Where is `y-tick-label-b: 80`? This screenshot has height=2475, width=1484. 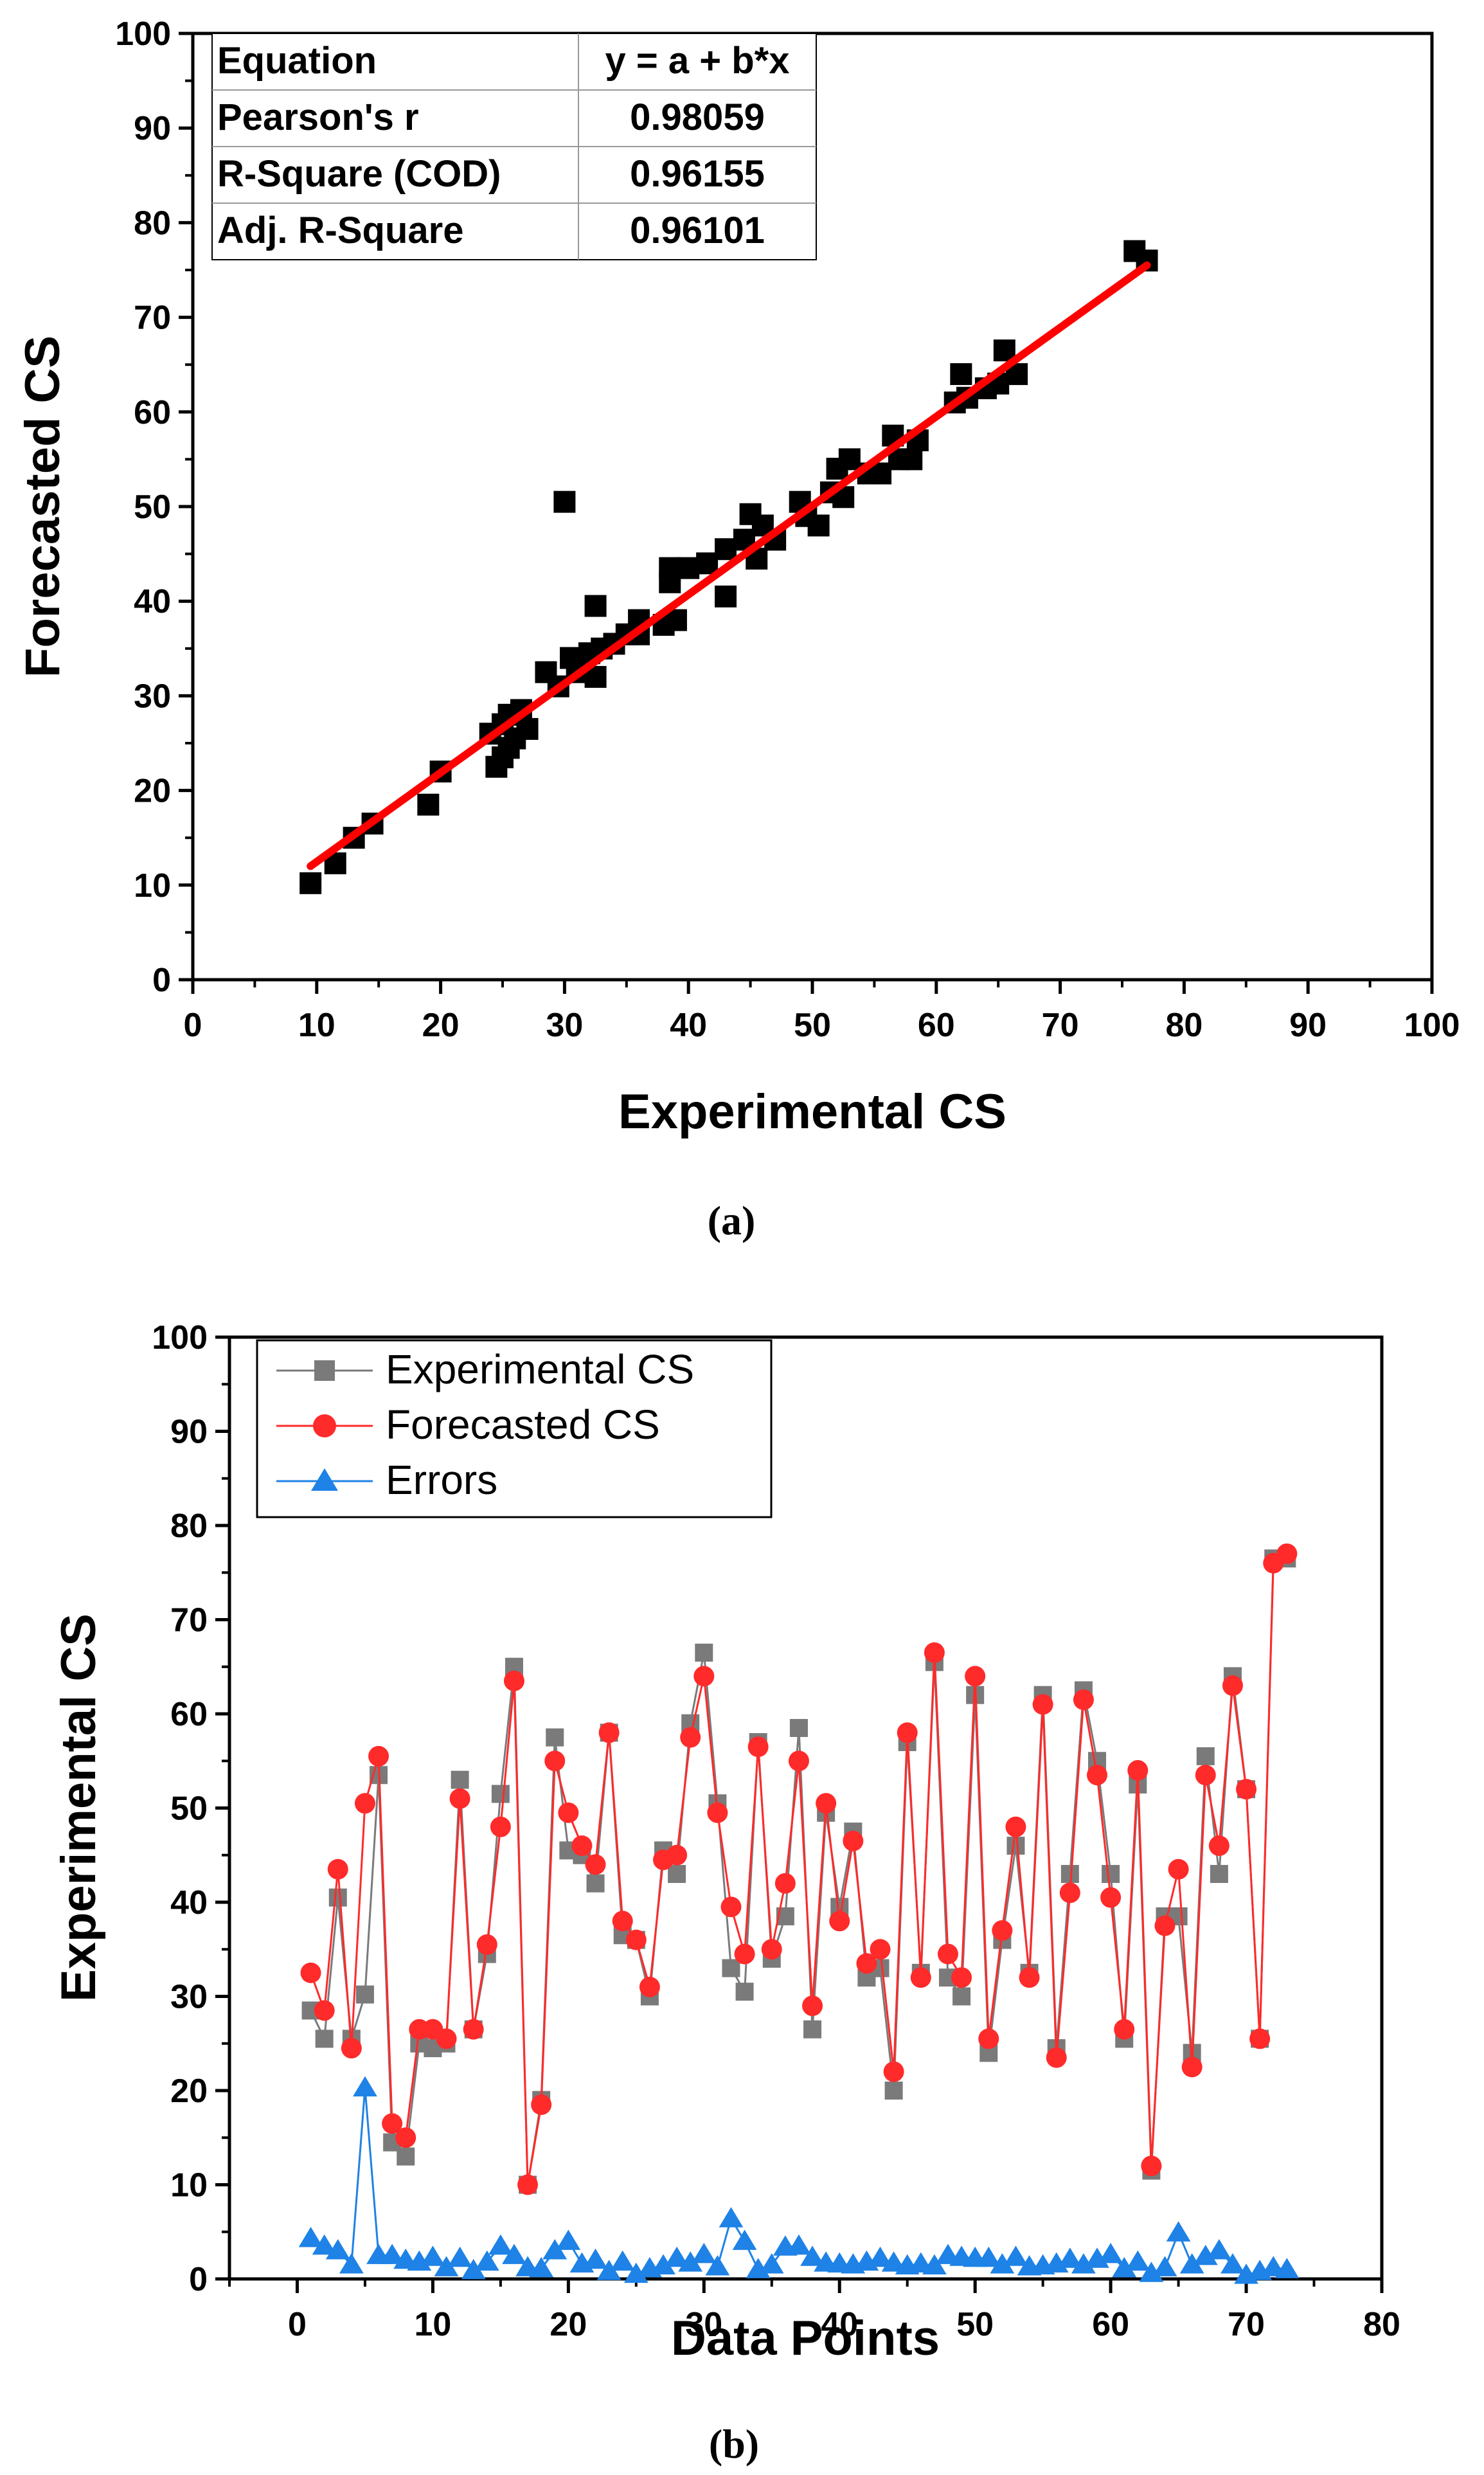 y-tick-label-b: 80 is located at coordinates (189, 1527).